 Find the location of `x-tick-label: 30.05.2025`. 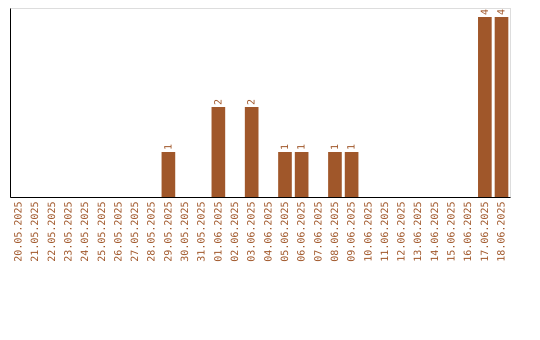

x-tick-label: 30.05.2025 is located at coordinates (186, 232).